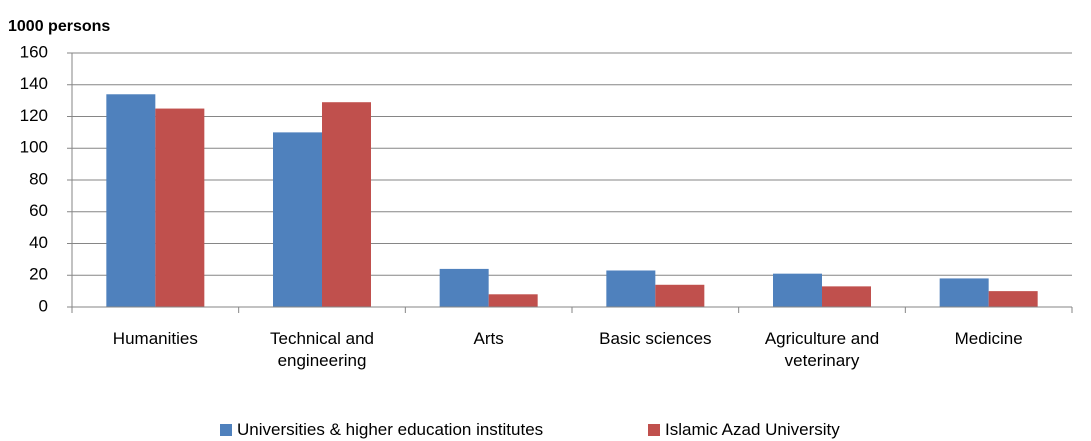  I want to click on x-tick-label: Arts, so click(488, 338).